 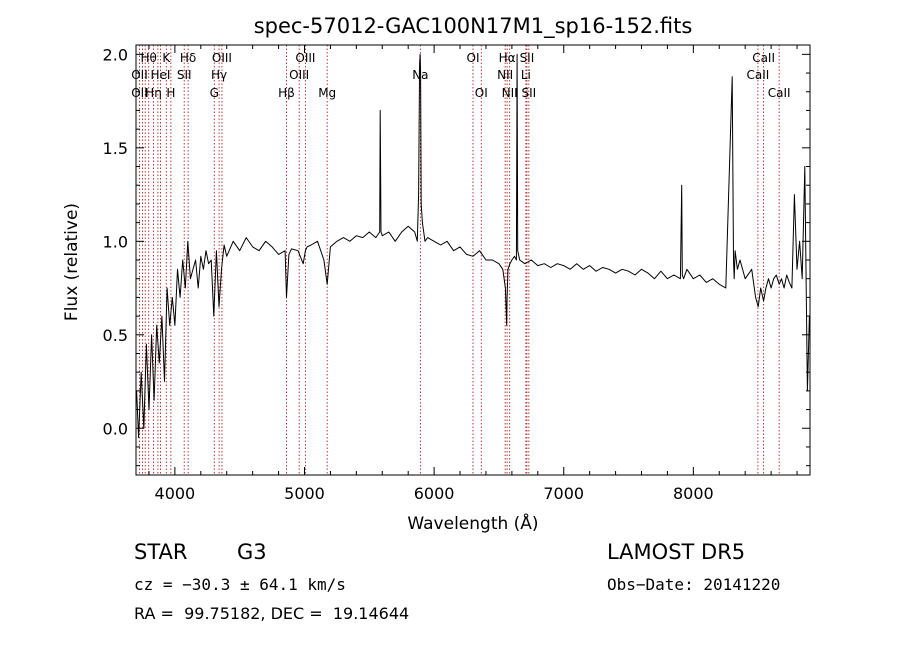 What do you see at coordinates (252, 552) in the screenshot?
I see `object-subclass: G3` at bounding box center [252, 552].